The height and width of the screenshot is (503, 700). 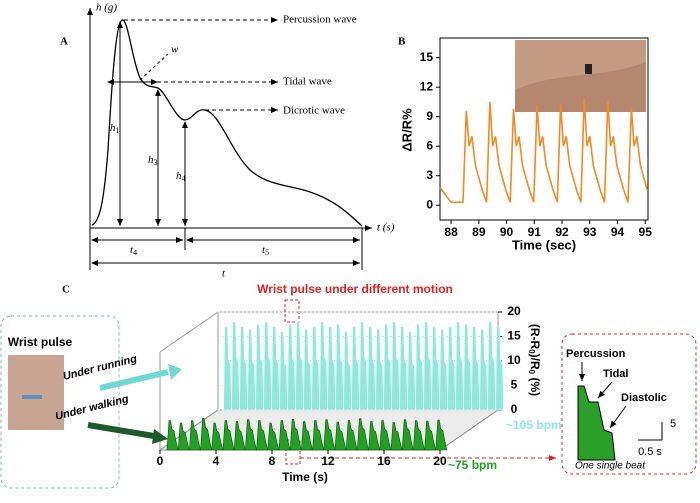 I want to click on interval-label: t4, so click(x=133, y=250).